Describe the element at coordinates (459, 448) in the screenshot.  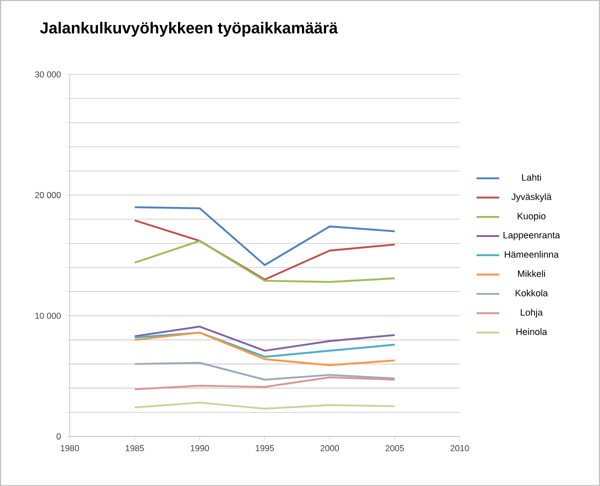
I see `x-tick-label: 2010` at that location.